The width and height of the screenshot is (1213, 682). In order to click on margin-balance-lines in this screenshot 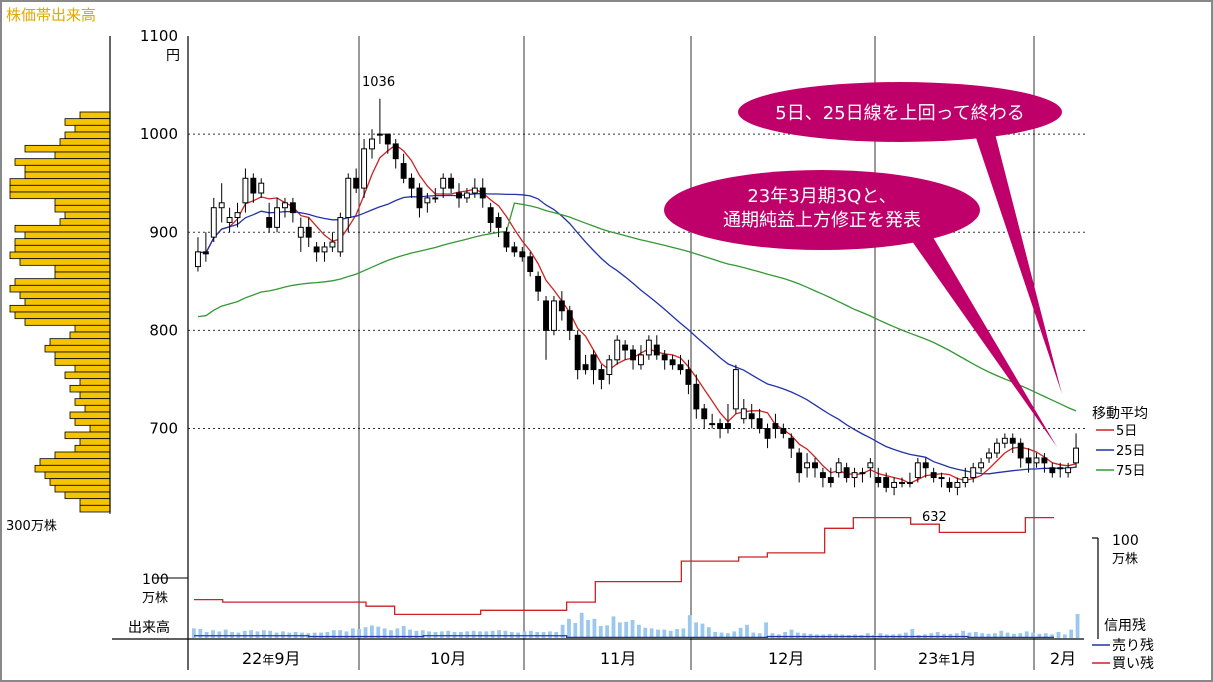, I will do `click(624, 577)`.